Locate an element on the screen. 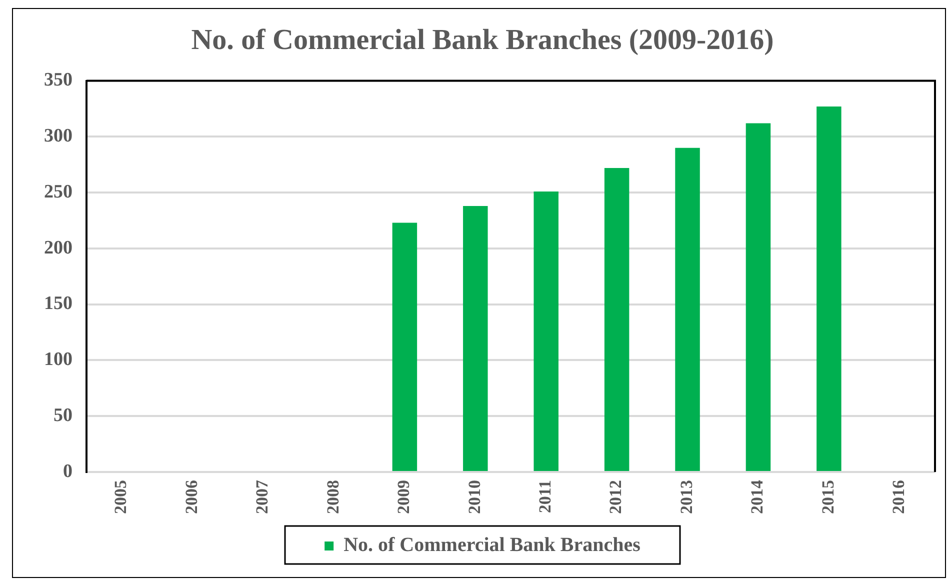 This screenshot has width=949, height=580. y-tick-label: 200 is located at coordinates (58, 247).